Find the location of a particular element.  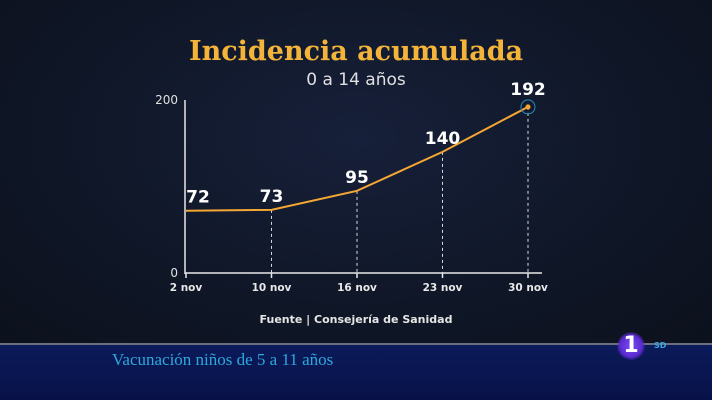

x-tick-label: 2 nov is located at coordinates (186, 288).